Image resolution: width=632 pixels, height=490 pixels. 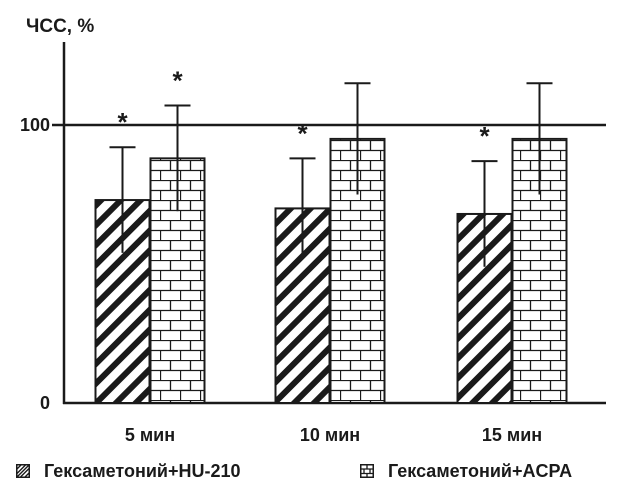 What do you see at coordinates (367, 471) in the screenshot?
I see `brick-swatch-icon` at bounding box center [367, 471].